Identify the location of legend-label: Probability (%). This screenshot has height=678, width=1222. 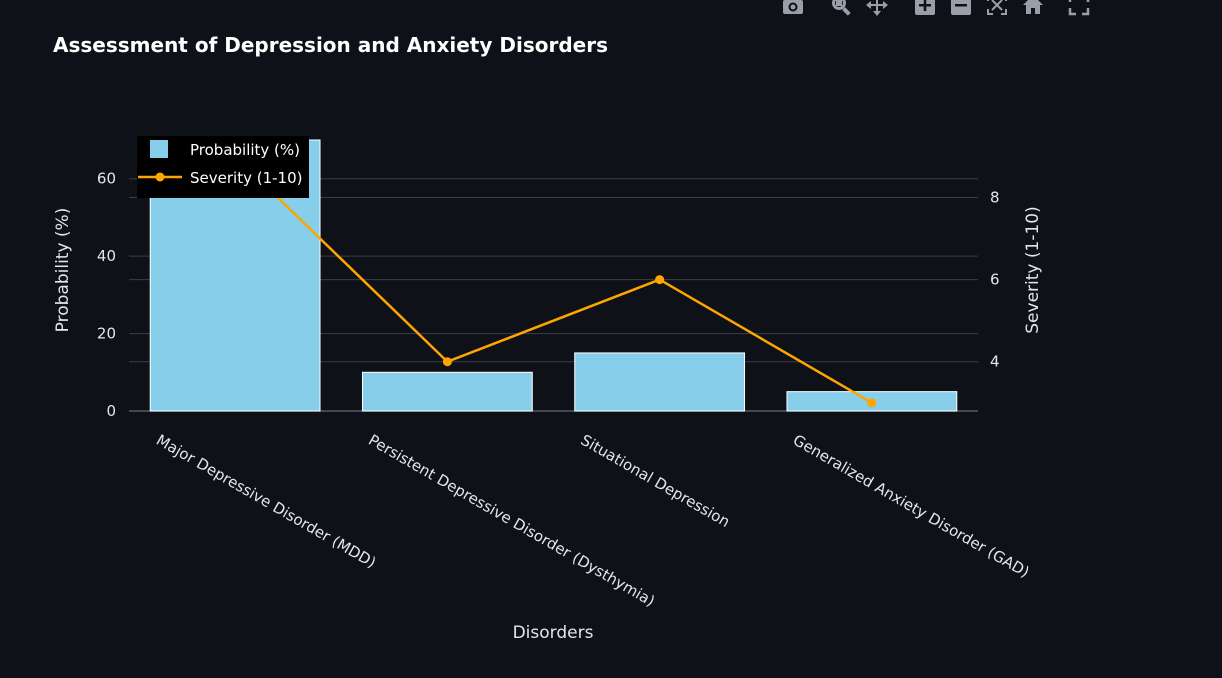
(245, 150).